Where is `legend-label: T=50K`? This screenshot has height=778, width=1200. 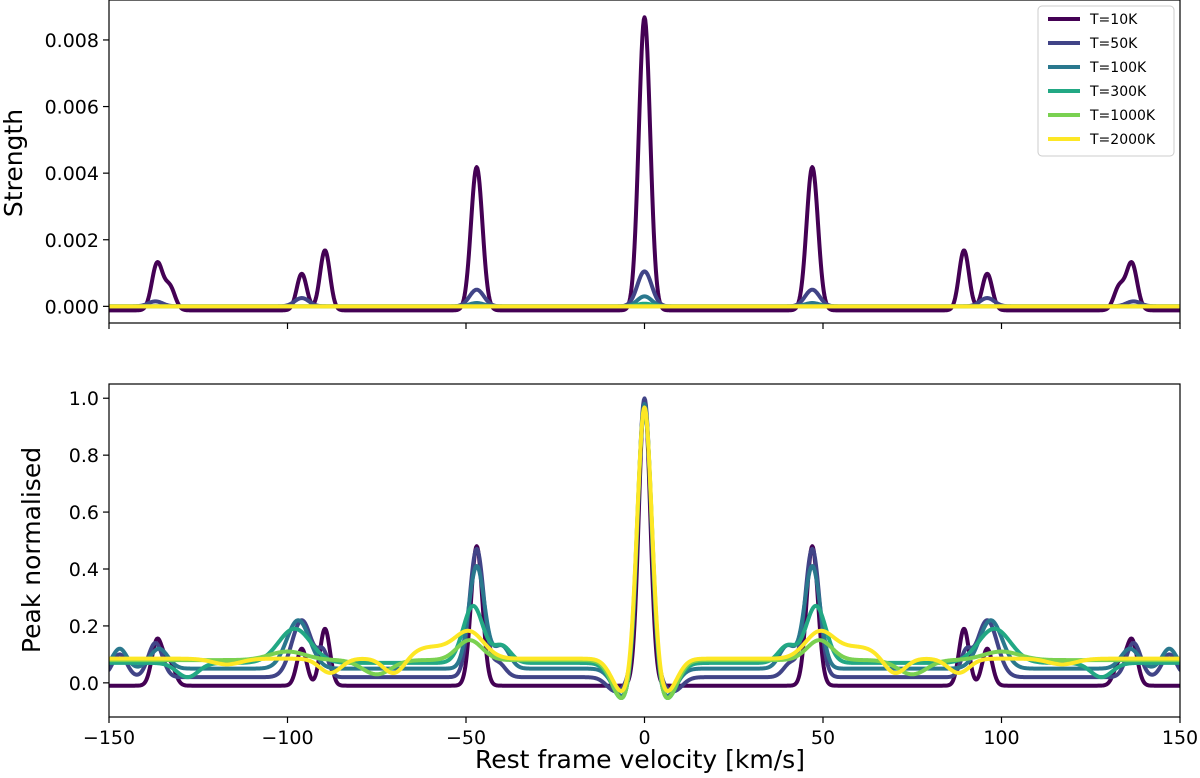 legend-label: T=50K is located at coordinates (1113, 44).